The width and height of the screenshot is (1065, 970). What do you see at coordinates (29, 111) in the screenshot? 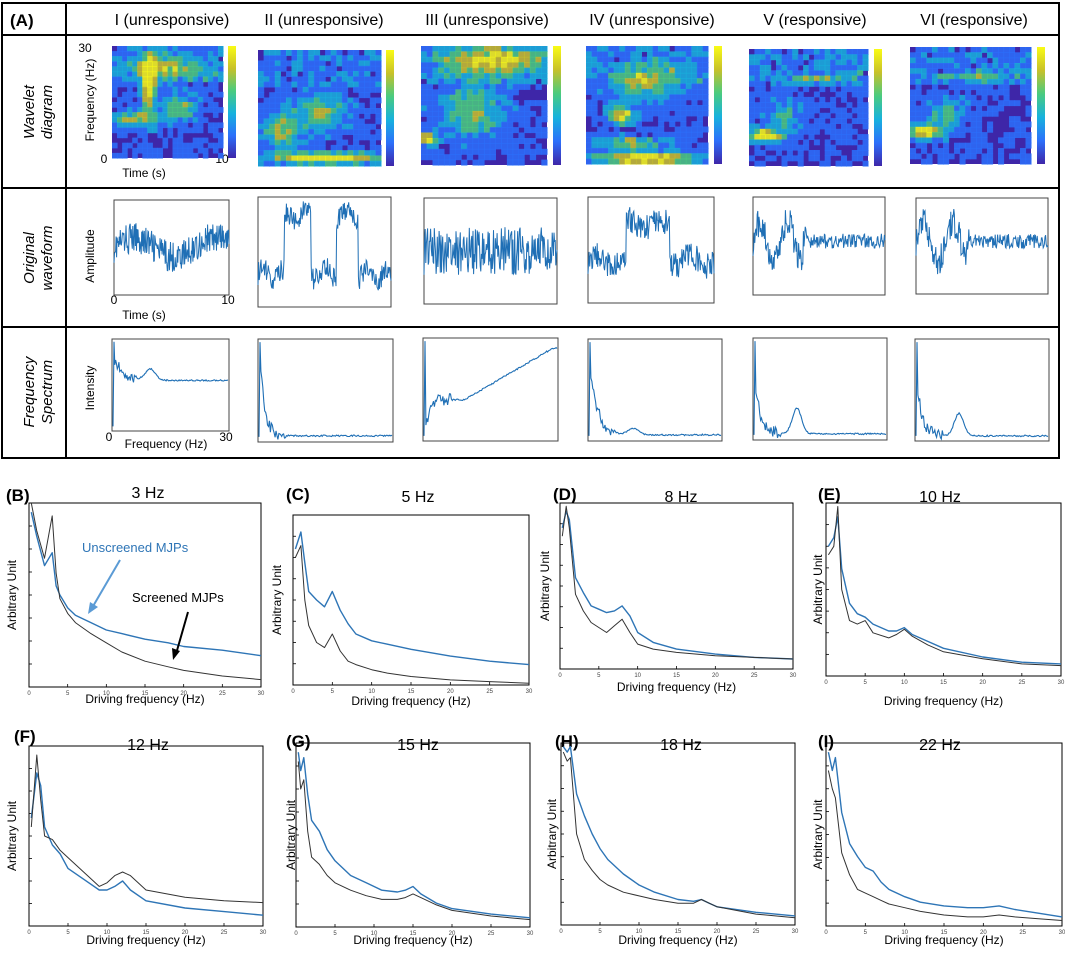
I see `row-label-wavelet-line1: Wavelet` at bounding box center [29, 111].